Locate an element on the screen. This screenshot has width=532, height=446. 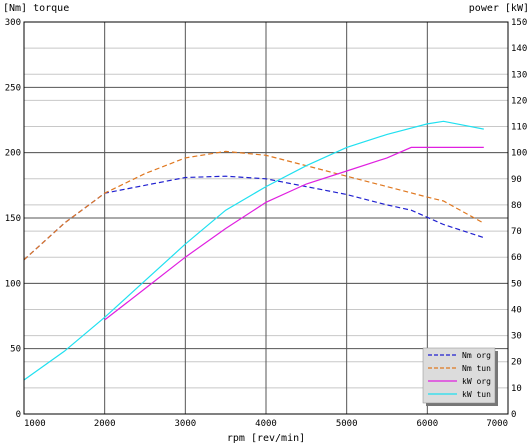
y-right-tick-label: 40 is located at coordinates (516, 310).